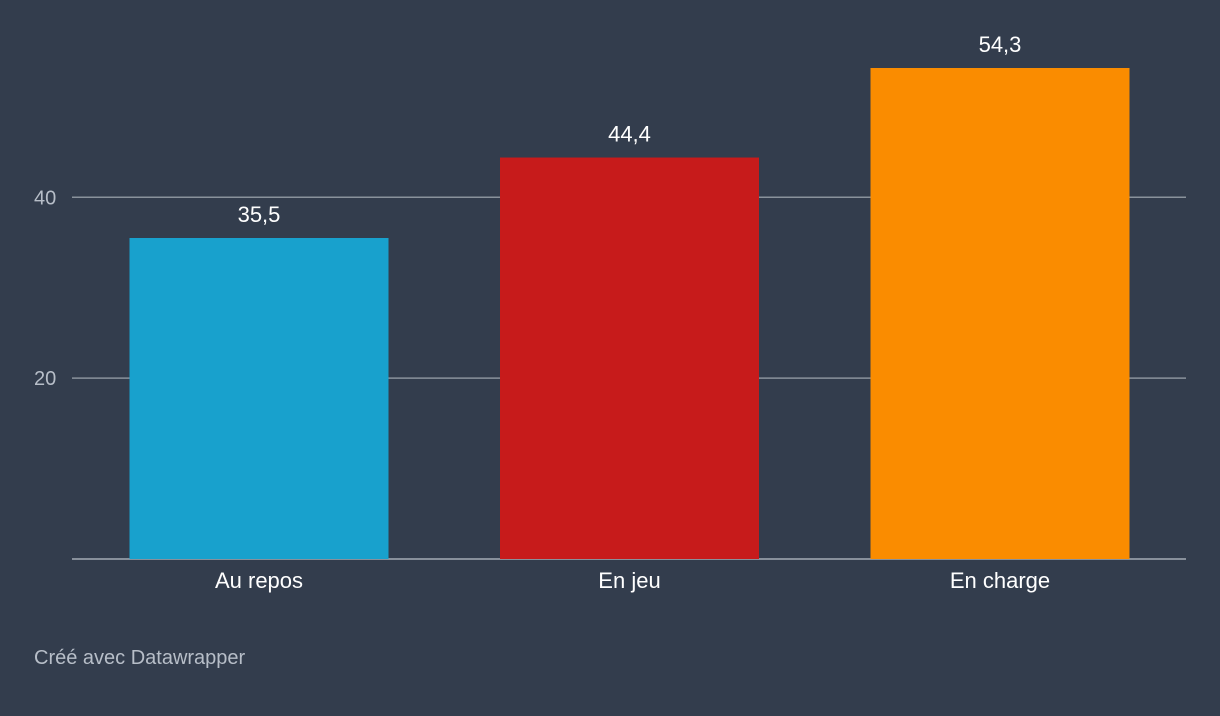 The height and width of the screenshot is (716, 1220). What do you see at coordinates (629, 134) in the screenshot?
I see `value-label: 44,4` at bounding box center [629, 134].